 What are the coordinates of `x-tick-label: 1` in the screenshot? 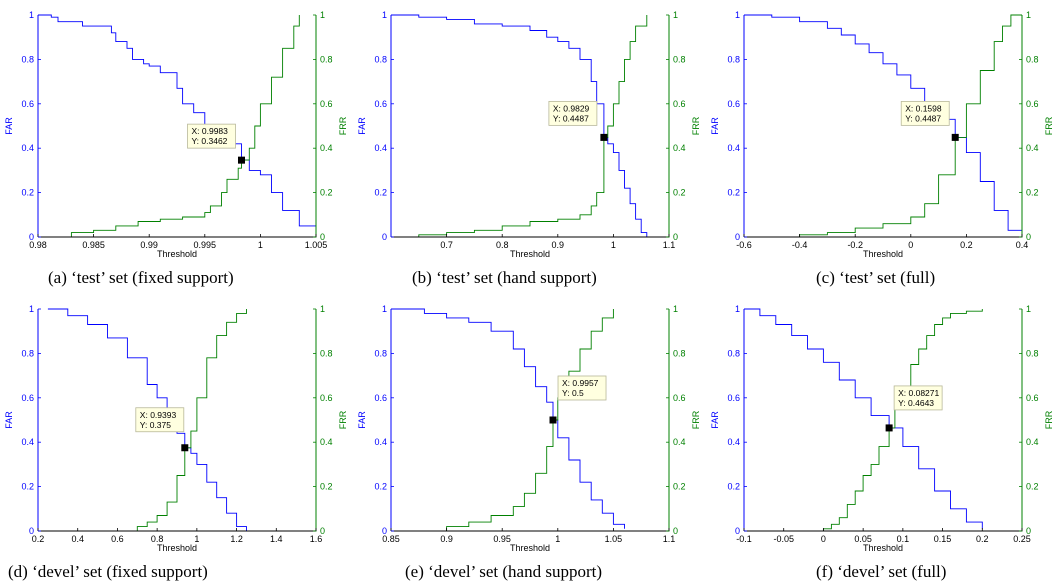 It's located at (196, 539).